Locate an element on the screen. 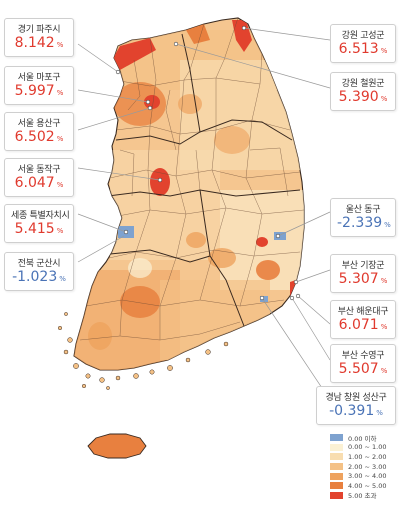  legend-item: 2.00 ~ 3.00 is located at coordinates (358, 467).